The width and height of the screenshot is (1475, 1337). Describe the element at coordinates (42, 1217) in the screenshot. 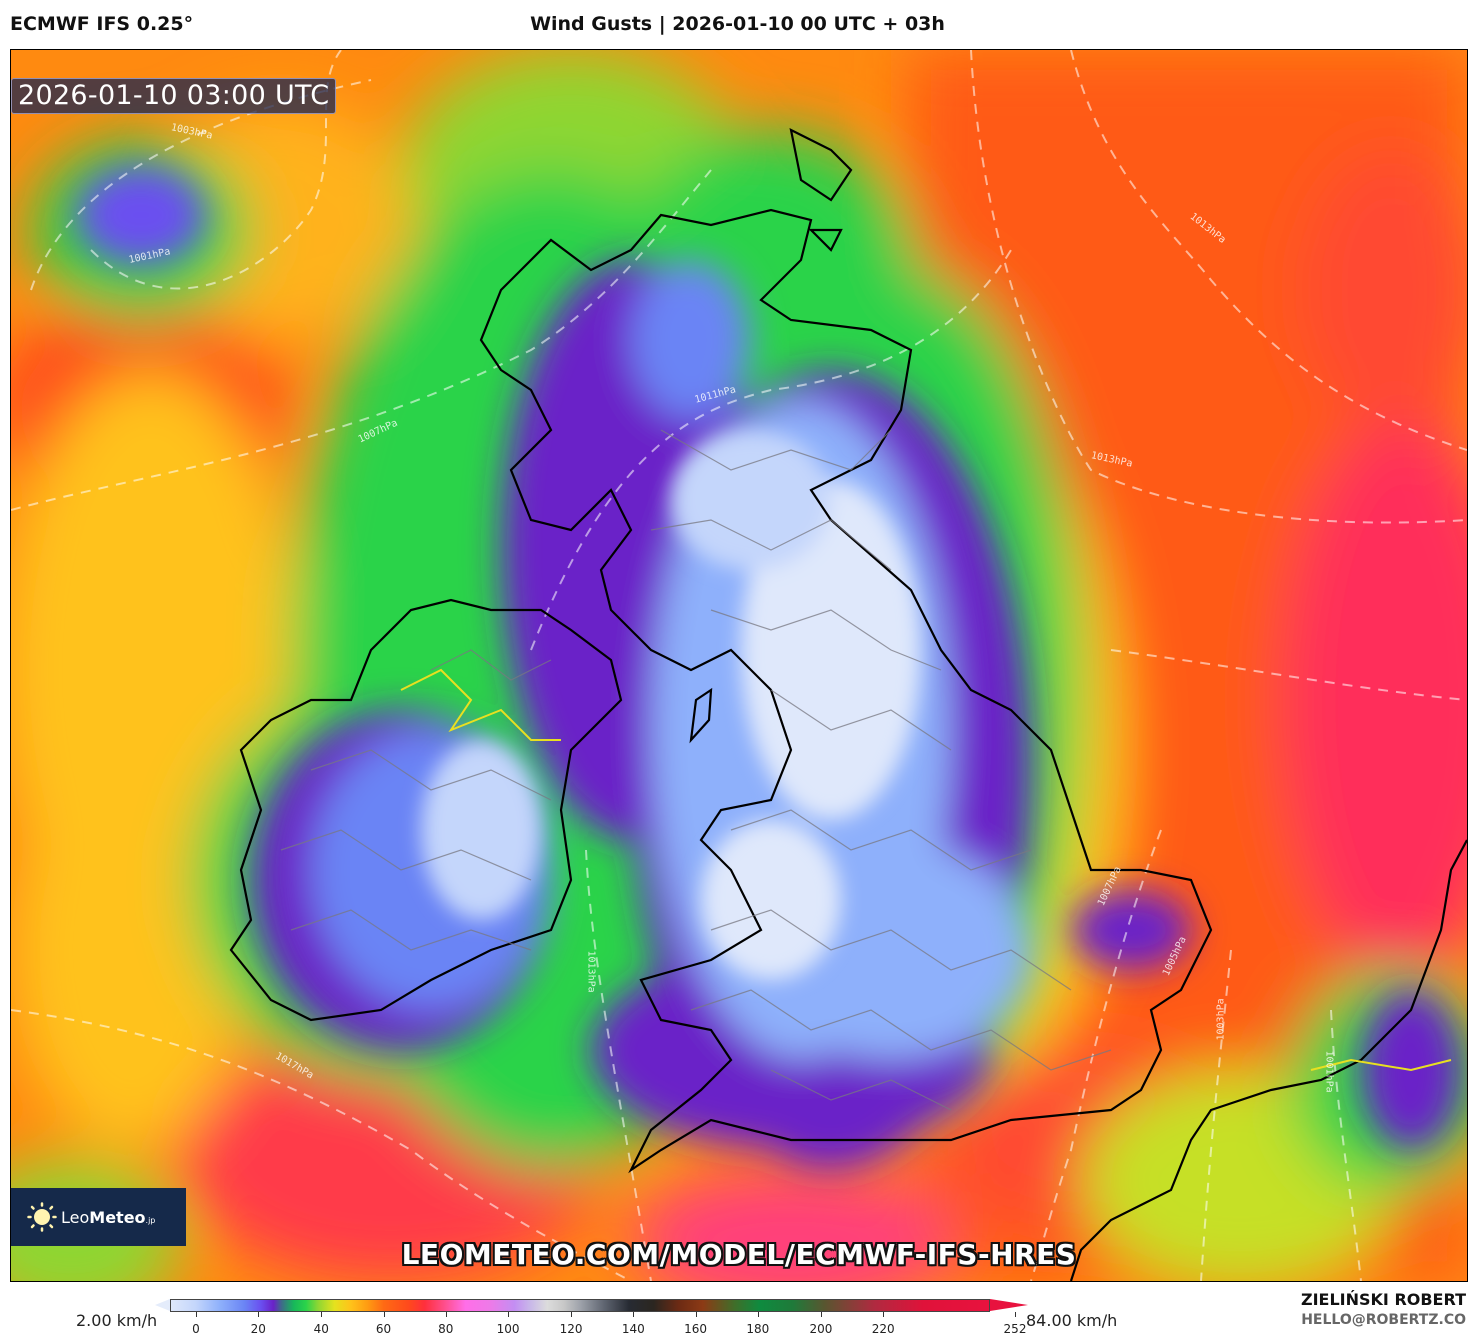

I see `sun-icon` at that location.